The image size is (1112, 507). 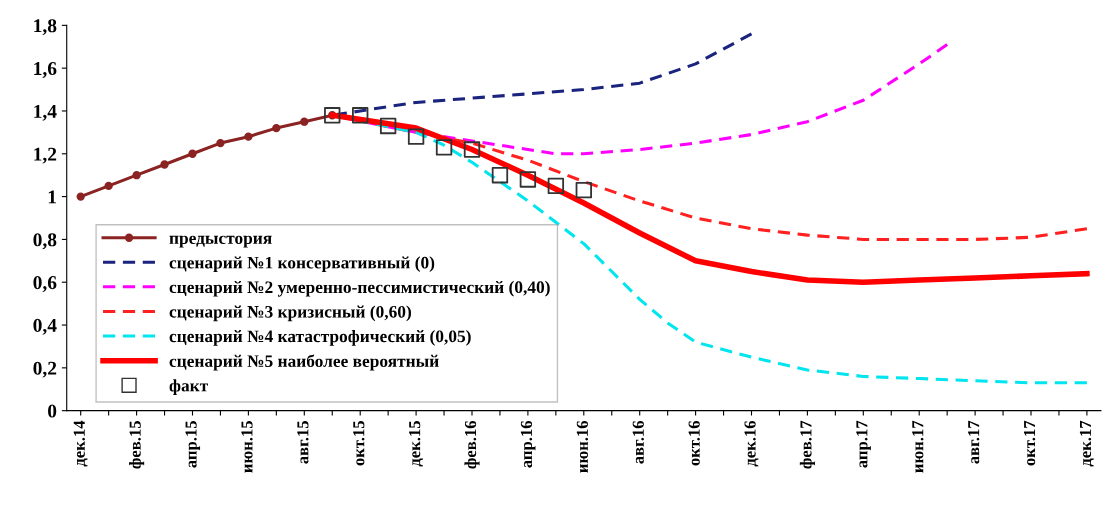 I want to click on x-tick-label: апр.16, so click(x=528, y=444).